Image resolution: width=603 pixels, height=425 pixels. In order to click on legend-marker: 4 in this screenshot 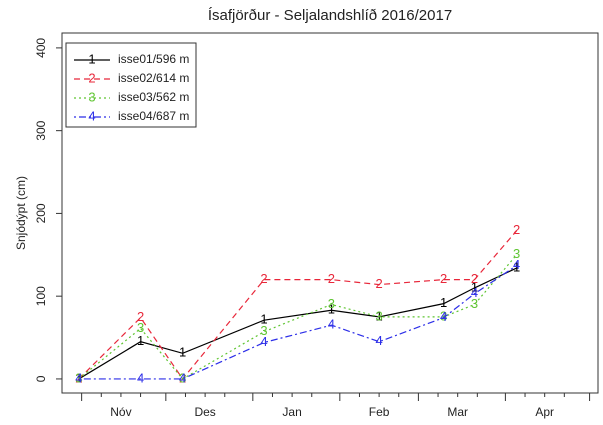, I will do `click(91, 115)`.